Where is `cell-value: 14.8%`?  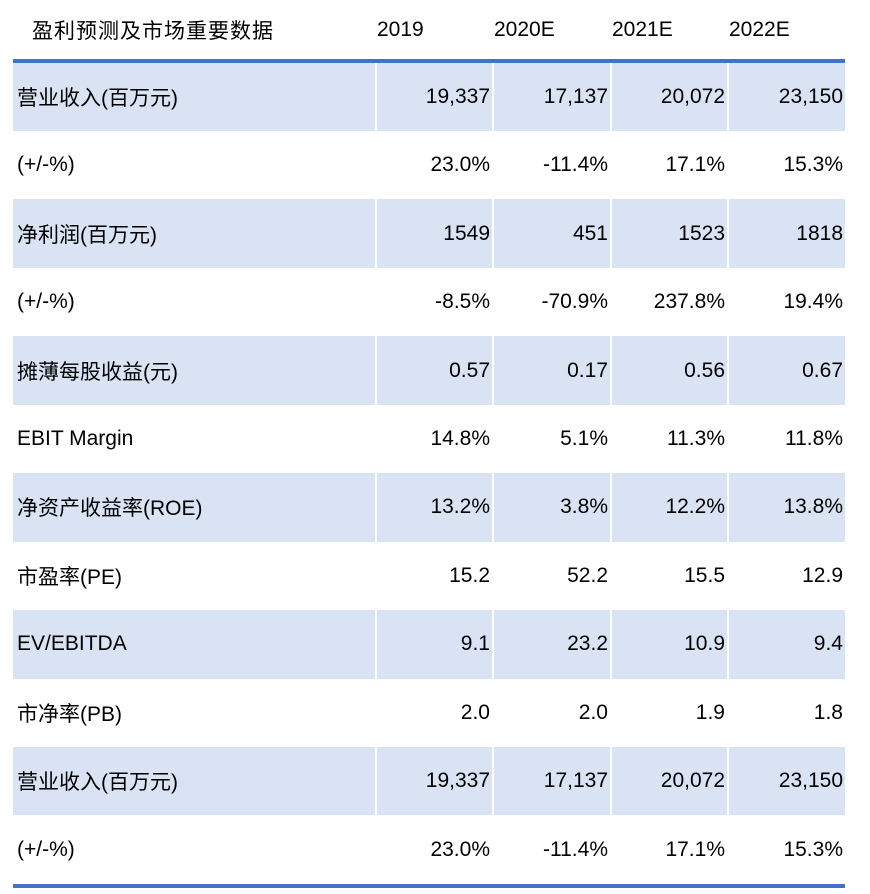 cell-value: 14.8% is located at coordinates (460, 438).